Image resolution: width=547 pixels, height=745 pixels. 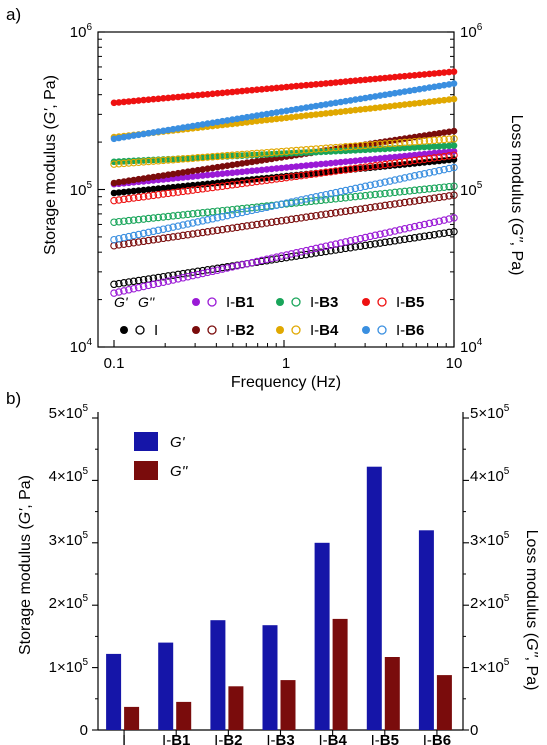 What do you see at coordinates (280, 738) in the screenshot?
I see `category-label: I-B3` at bounding box center [280, 738].